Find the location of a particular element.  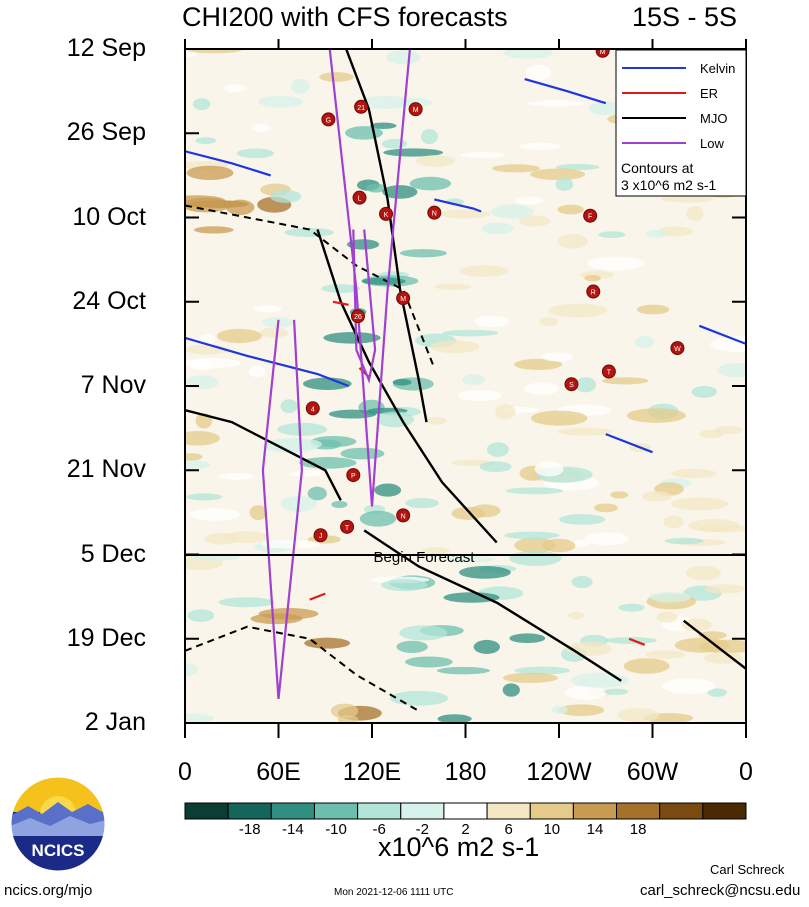

legend-label: ER is located at coordinates (709, 93).